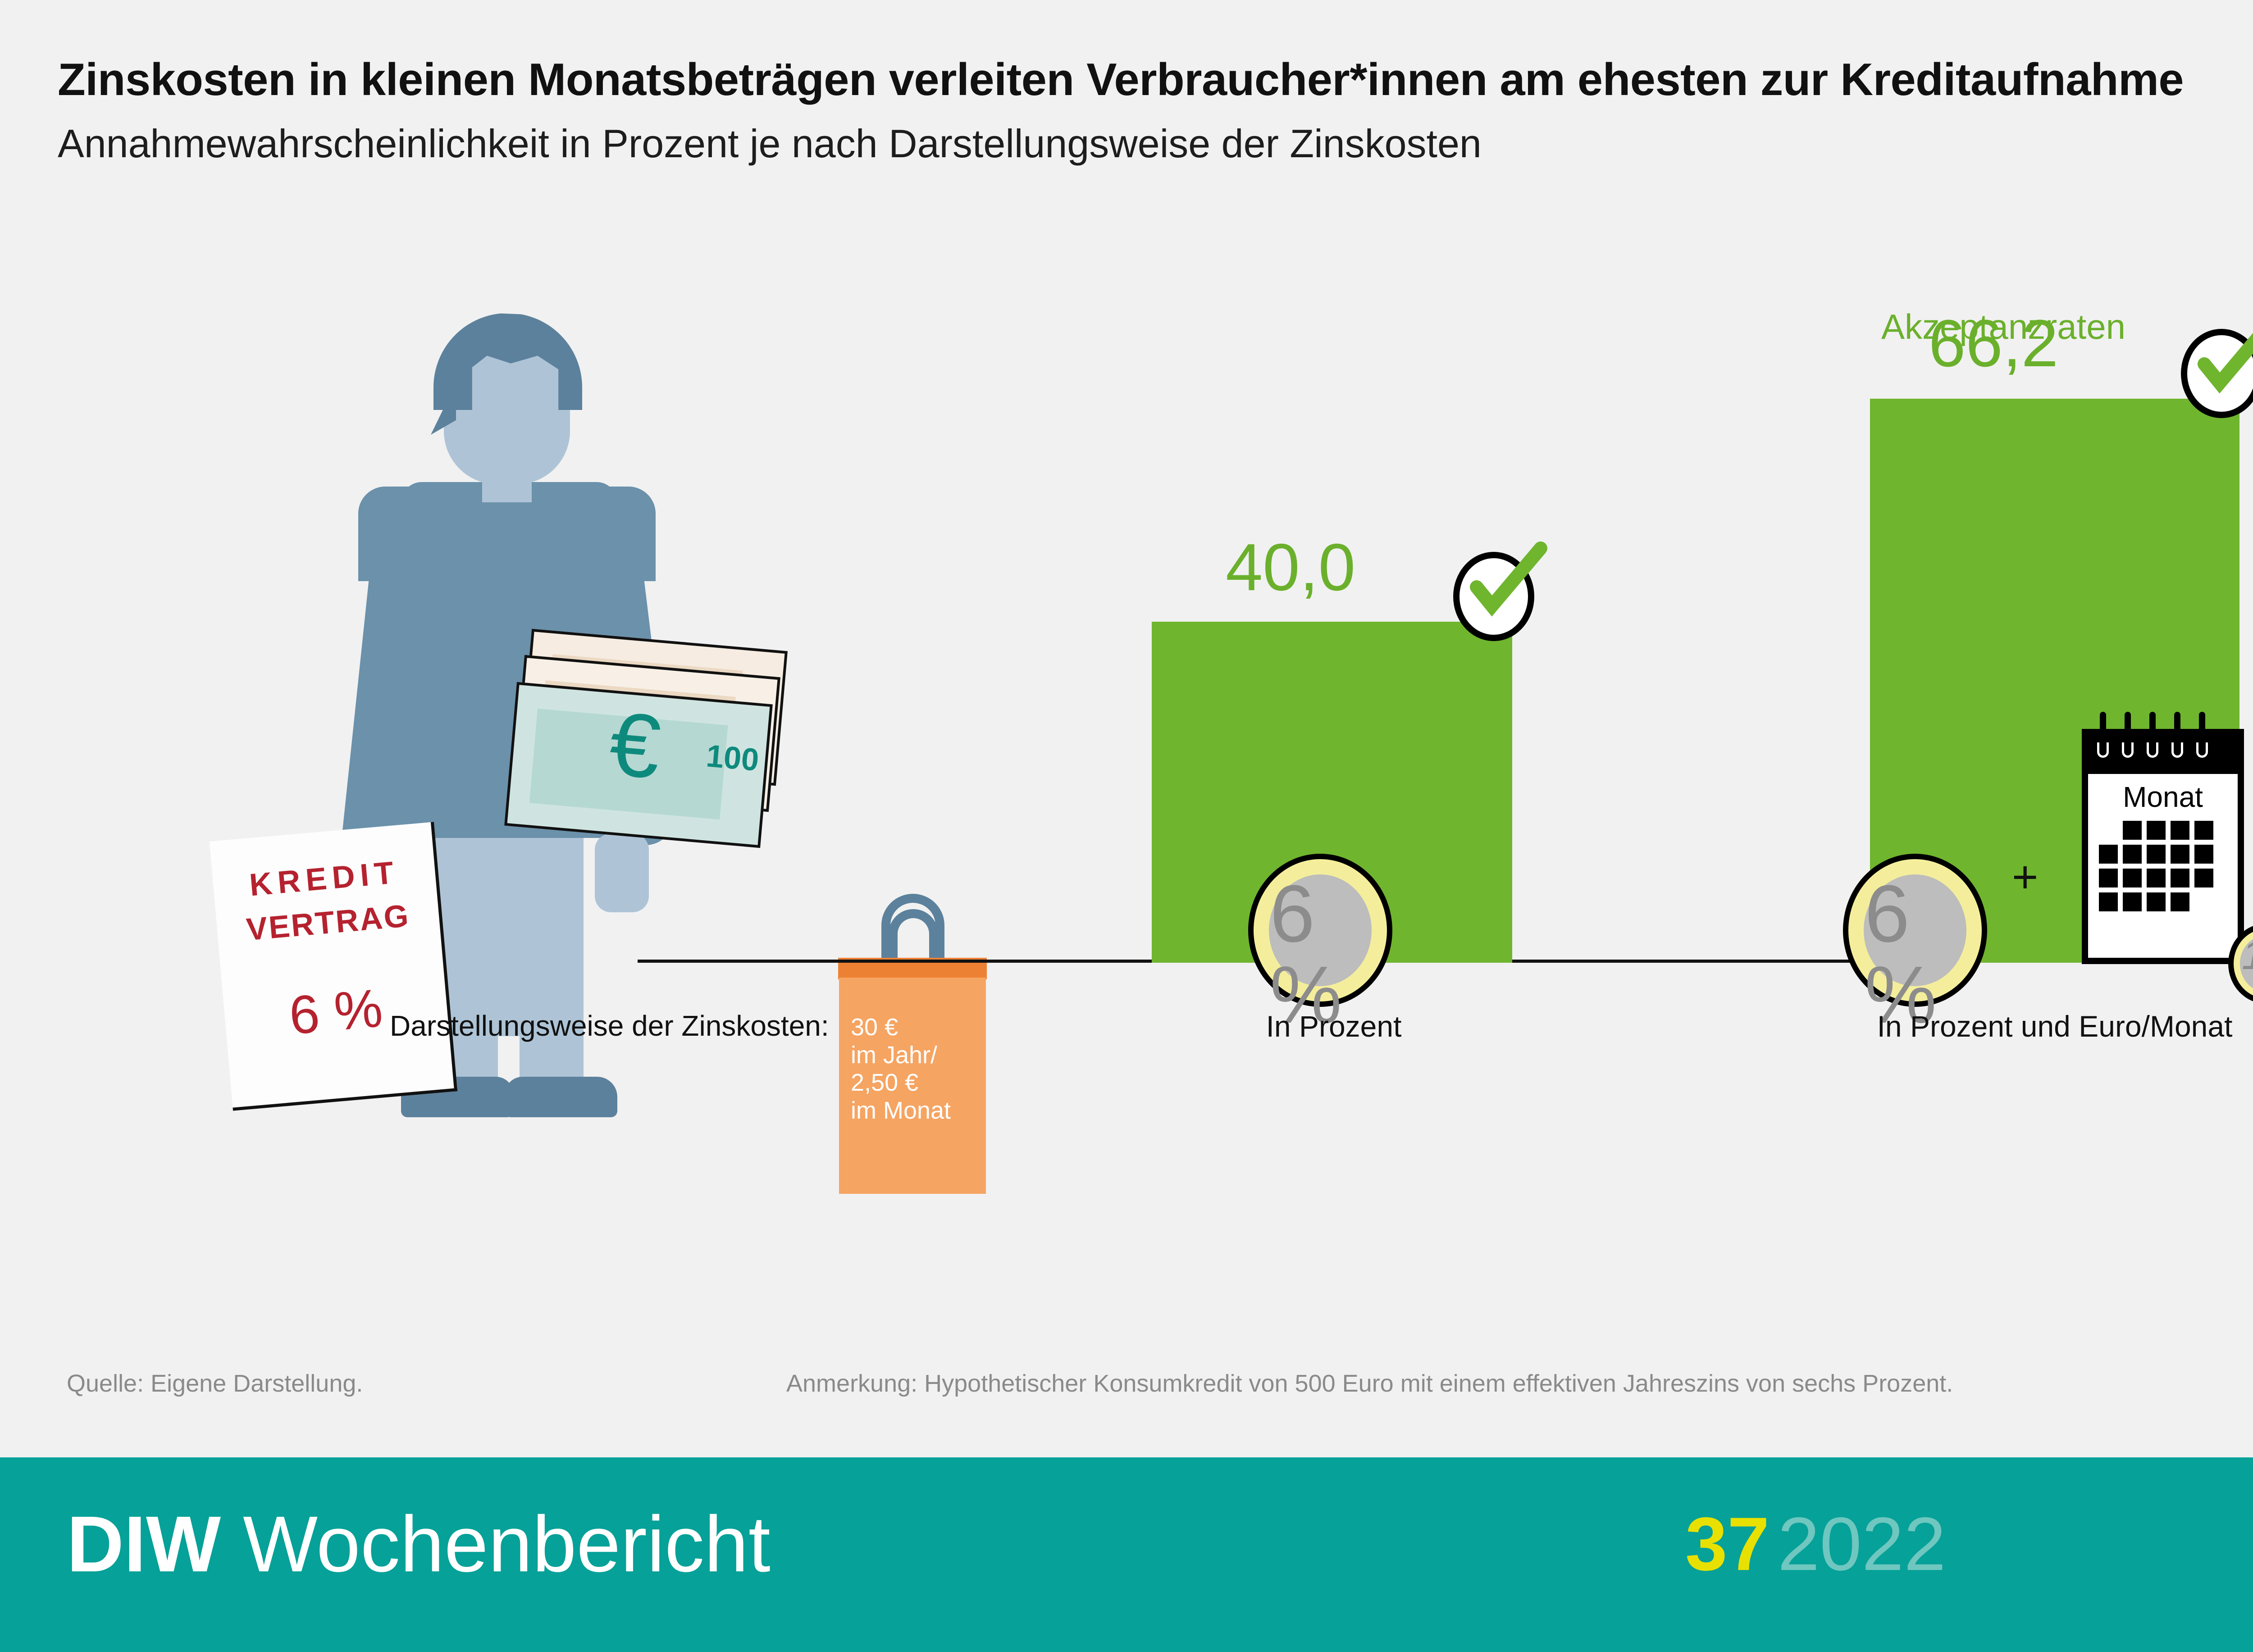 The height and width of the screenshot is (1652, 2253). I want to click on issue-year: 2022, so click(1861, 1544).